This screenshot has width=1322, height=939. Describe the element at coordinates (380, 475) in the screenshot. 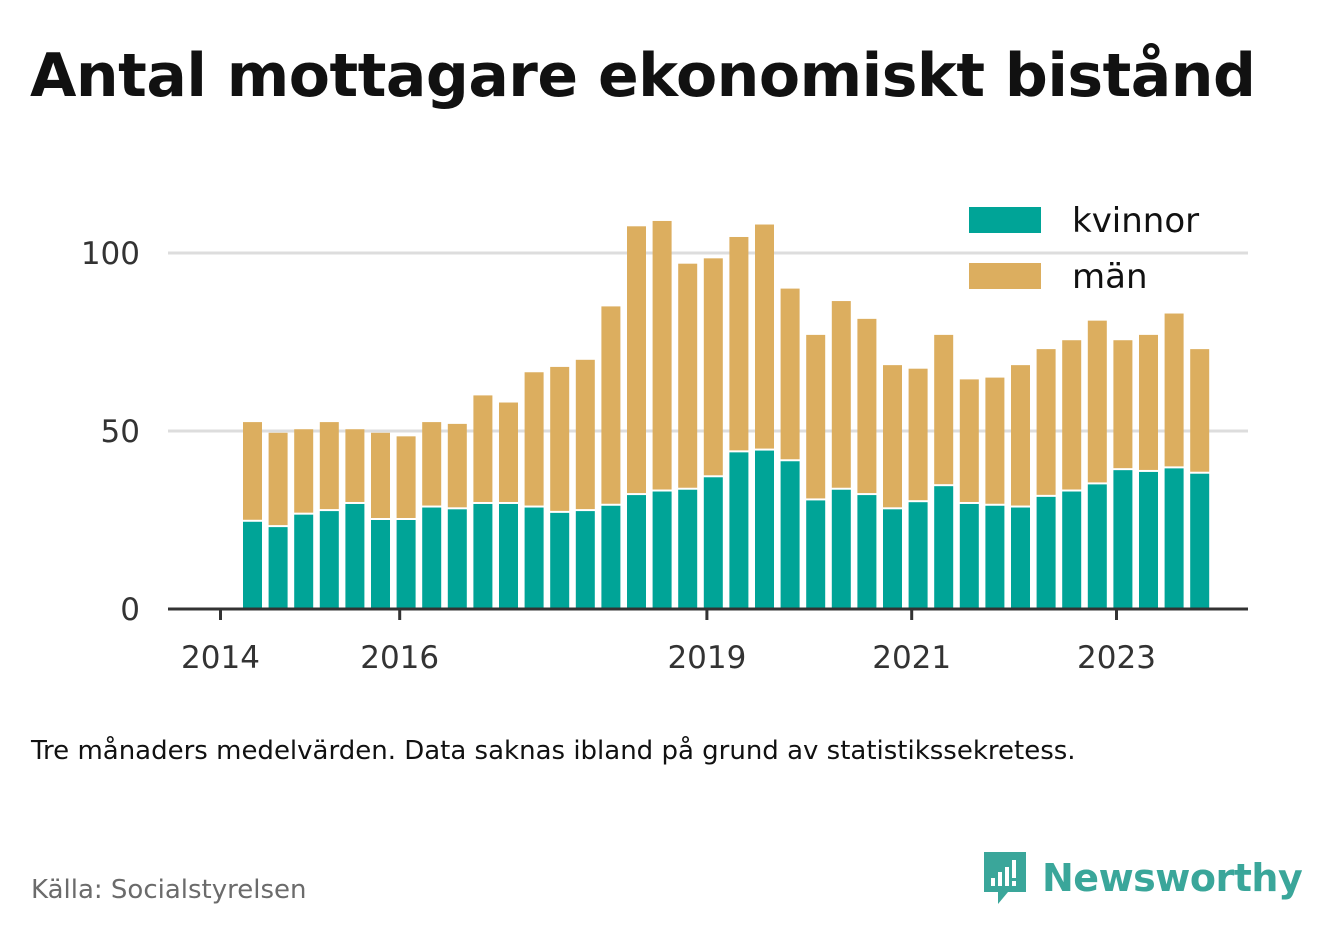

I see `bar-man-2015Q3` at that location.